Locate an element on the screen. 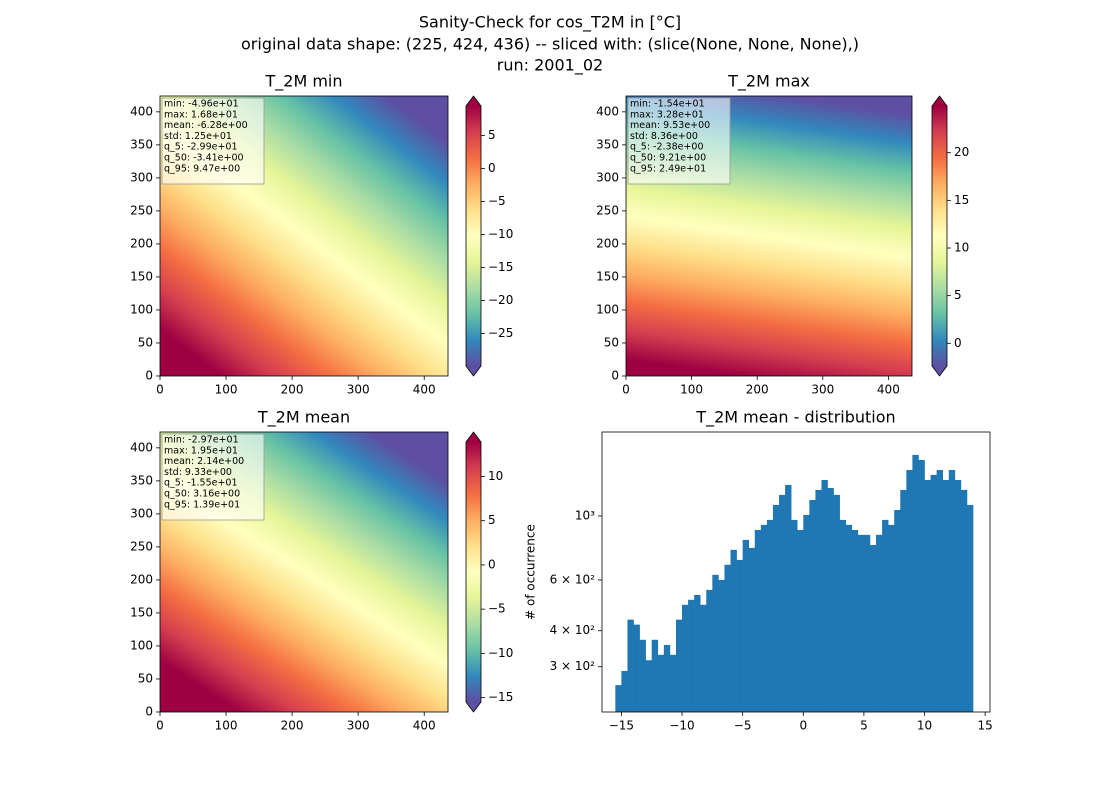 This screenshot has height=800, width=1100. stats-text: std: 8.36e+00 is located at coordinates (664, 136).